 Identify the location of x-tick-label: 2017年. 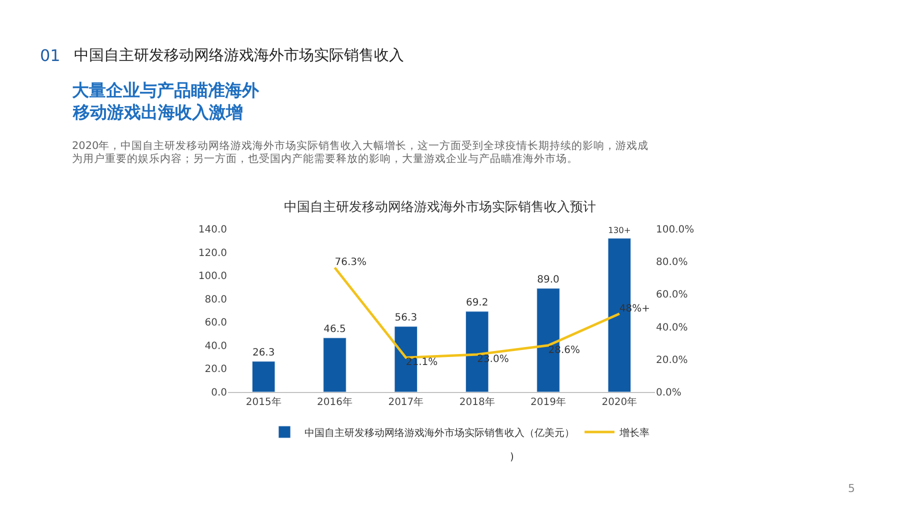
(406, 402).